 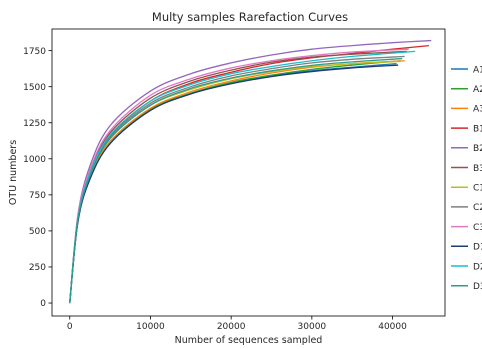 What do you see at coordinates (250, 17) in the screenshot?
I see `chart-title: Multy samples Rarefaction Curves` at bounding box center [250, 17].